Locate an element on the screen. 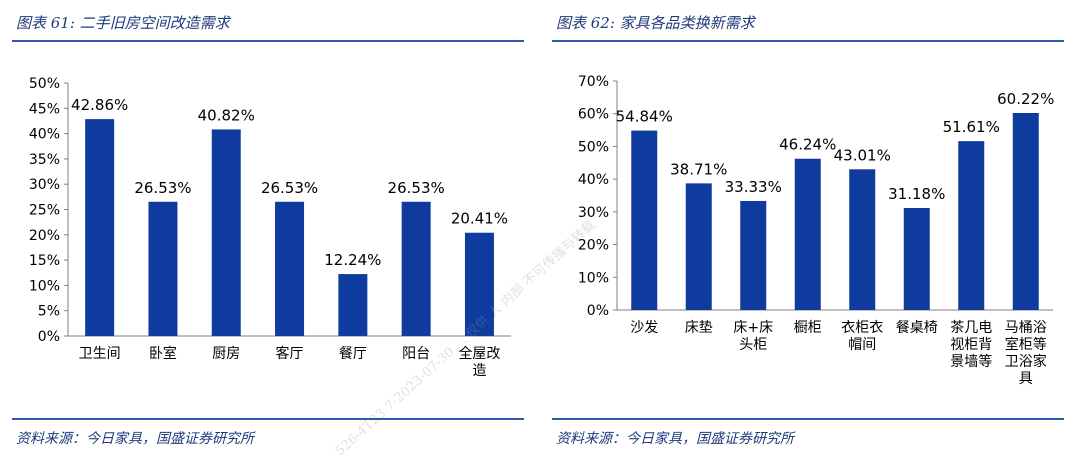  x-tick-label: 造 is located at coordinates (479, 371).